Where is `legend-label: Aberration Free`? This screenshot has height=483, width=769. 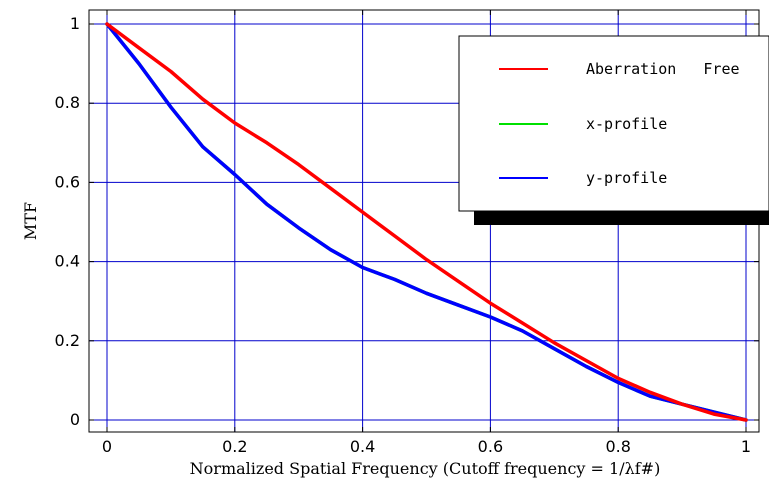 legend-label: Aberration Free is located at coordinates (663, 69).